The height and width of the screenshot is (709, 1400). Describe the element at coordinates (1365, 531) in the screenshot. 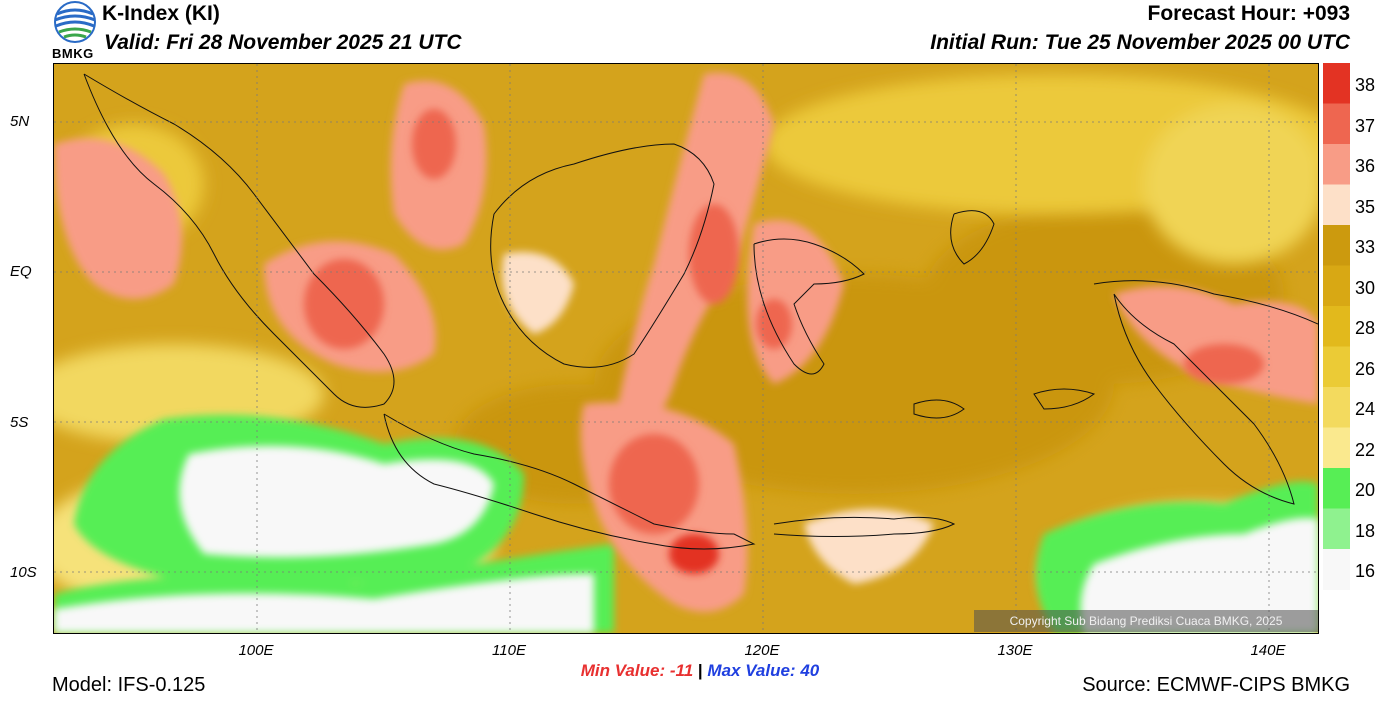

I see `colorbar-label: 18` at that location.